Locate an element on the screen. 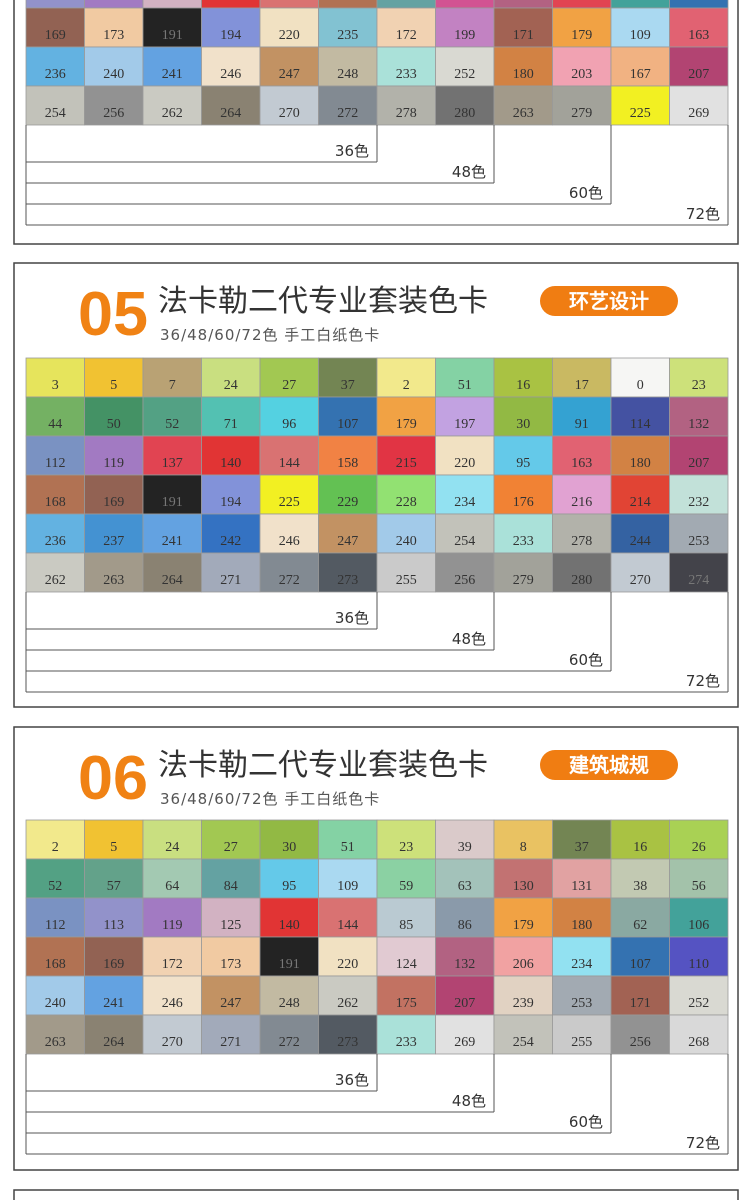 The width and height of the screenshot is (750, 1200). swatch-code: 253 is located at coordinates (581, 1003).